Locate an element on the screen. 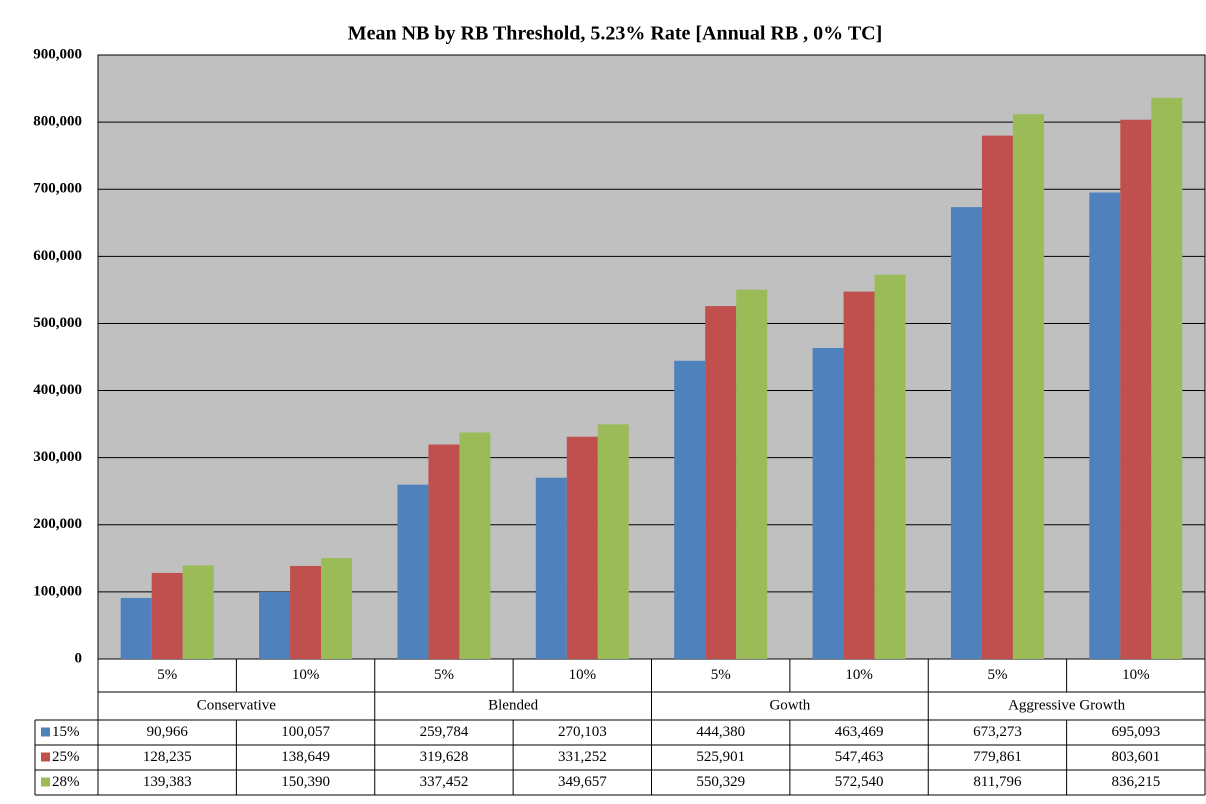 Image resolution: width=1206 pixels, height=804 pixels. table-value: 836,215 is located at coordinates (1135, 782).